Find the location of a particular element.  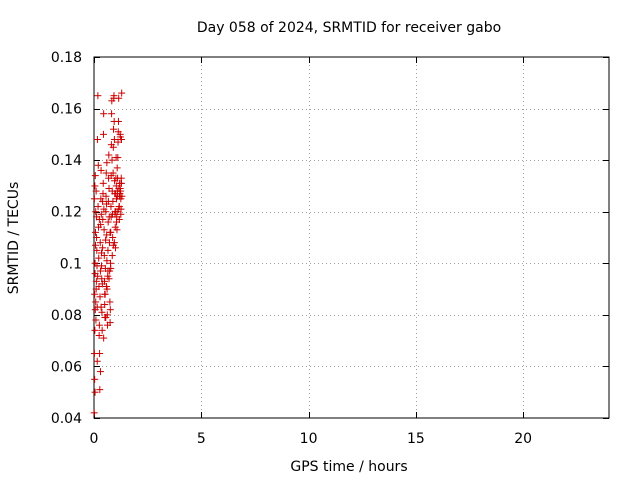

scatter-points is located at coordinates (108, 253).